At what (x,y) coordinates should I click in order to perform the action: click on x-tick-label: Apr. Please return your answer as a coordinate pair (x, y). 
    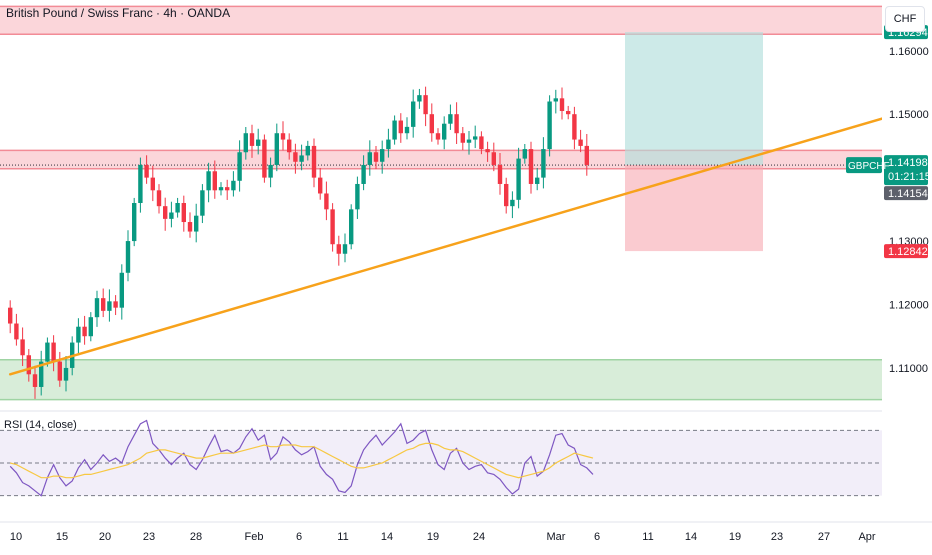
    Looking at the image, I should click on (866, 537).